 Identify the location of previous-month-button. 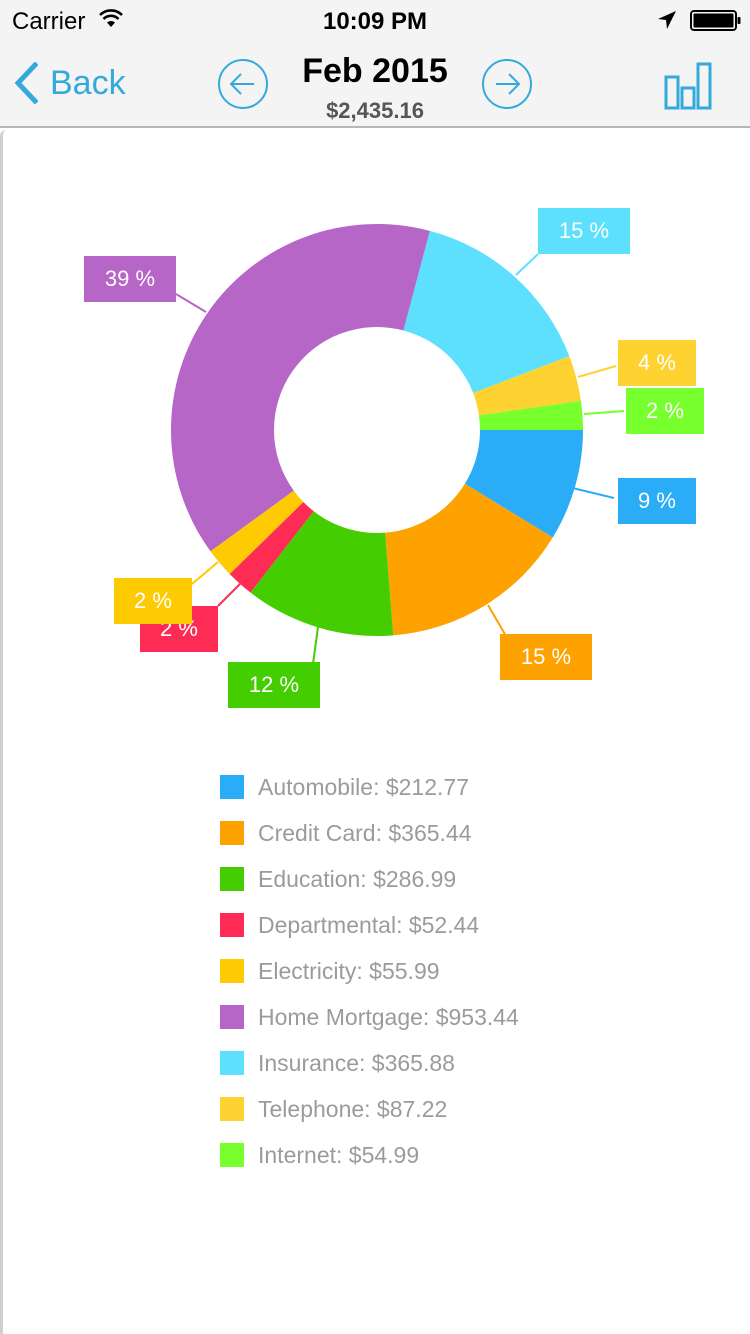
(243, 84).